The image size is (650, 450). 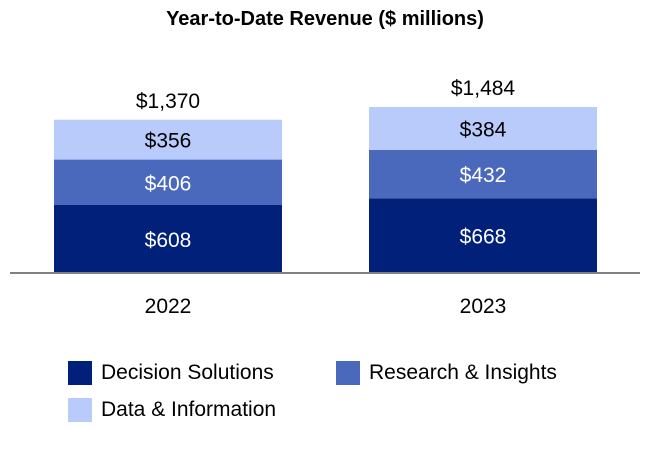 I want to click on x-tick-label: 2023, so click(x=483, y=306).